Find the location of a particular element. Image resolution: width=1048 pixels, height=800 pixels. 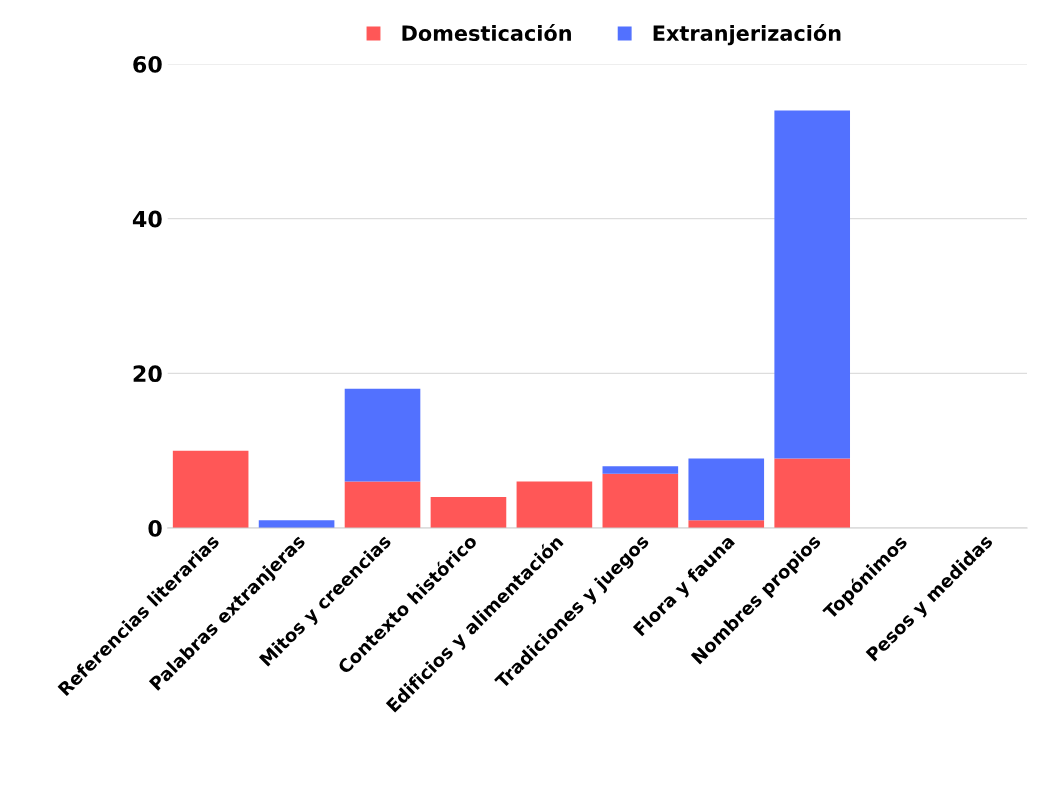

legend-label: Domesticación is located at coordinates (486, 33).